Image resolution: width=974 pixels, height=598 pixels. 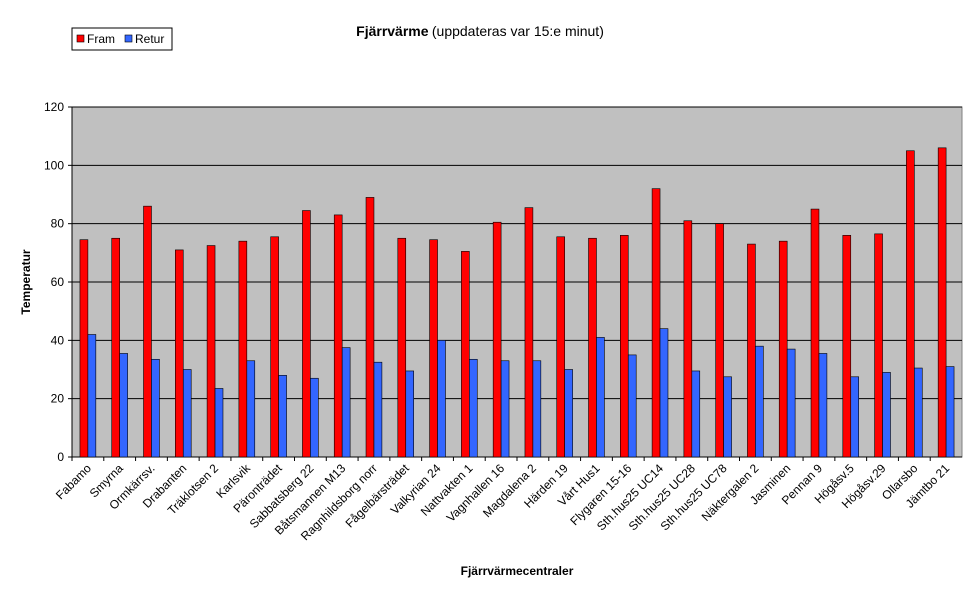 I want to click on y-tick-label: 20, so click(x=58, y=399).